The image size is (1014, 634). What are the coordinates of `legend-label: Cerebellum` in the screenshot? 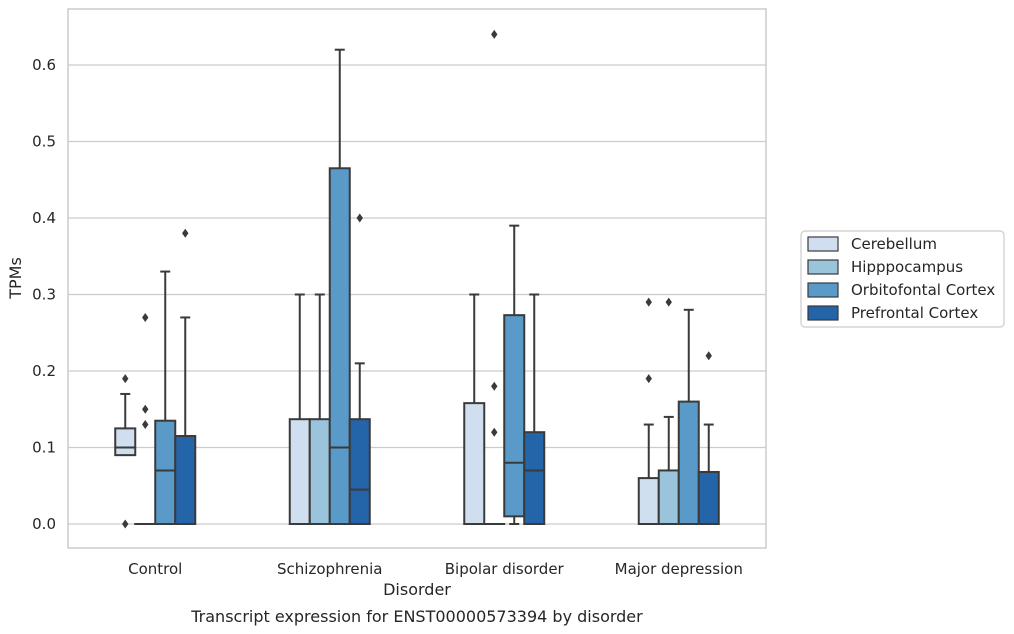 It's located at (894, 244).